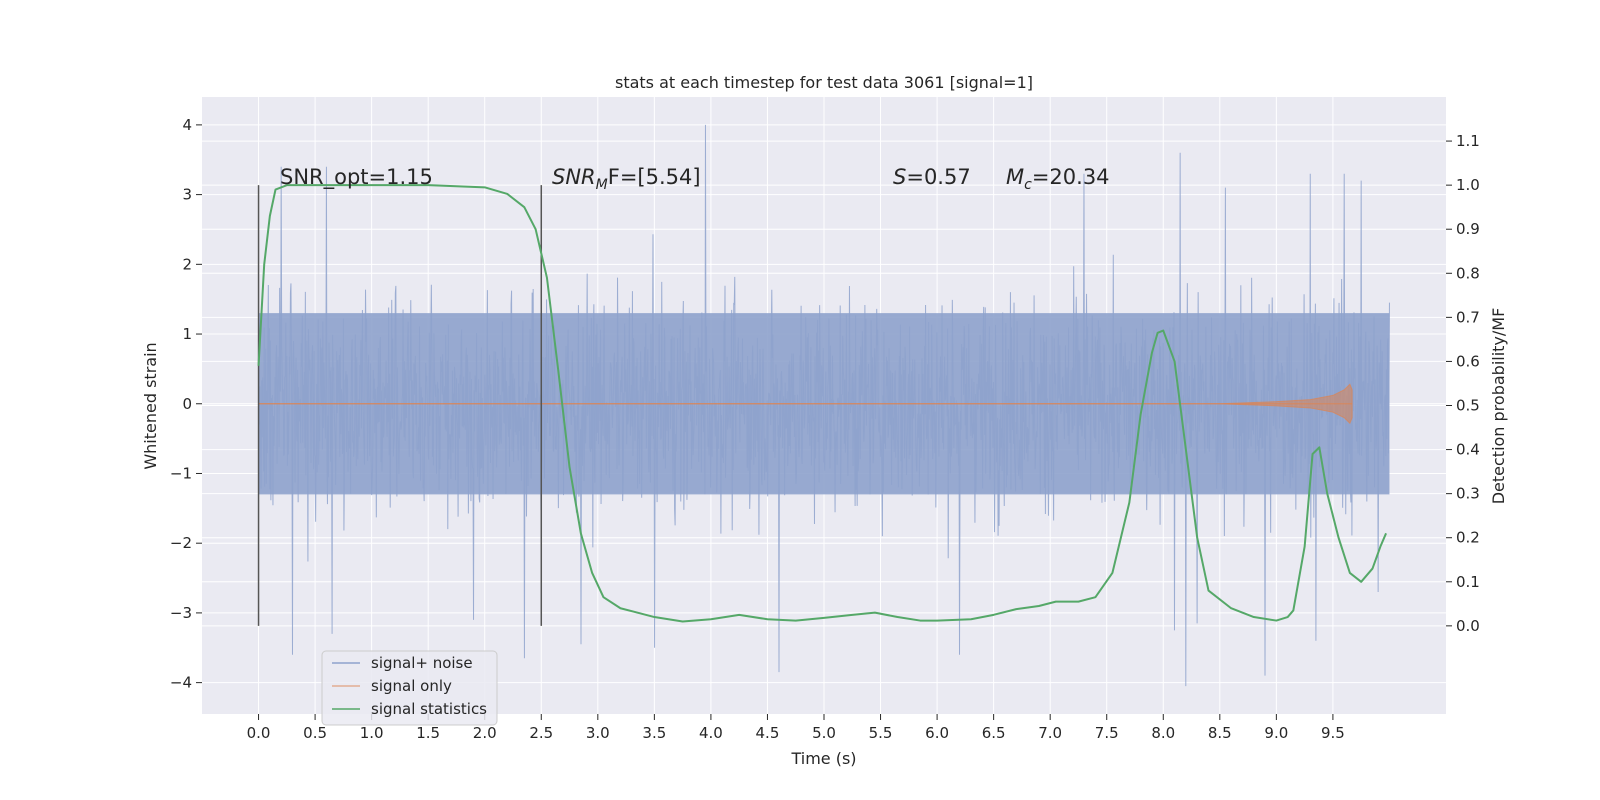 The image size is (1600, 800). What do you see at coordinates (1468, 185) in the screenshot?
I see `y-tick-label-right: 1.0` at bounding box center [1468, 185].